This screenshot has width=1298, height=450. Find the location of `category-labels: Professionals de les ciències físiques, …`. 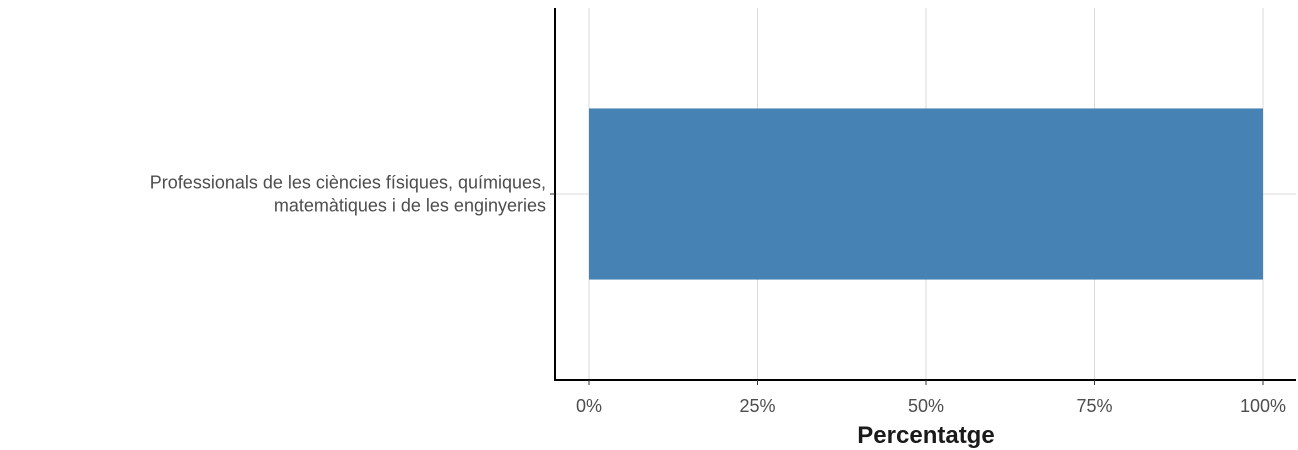

category-labels: Professionals de les ciències físiques, … is located at coordinates (348, 194).